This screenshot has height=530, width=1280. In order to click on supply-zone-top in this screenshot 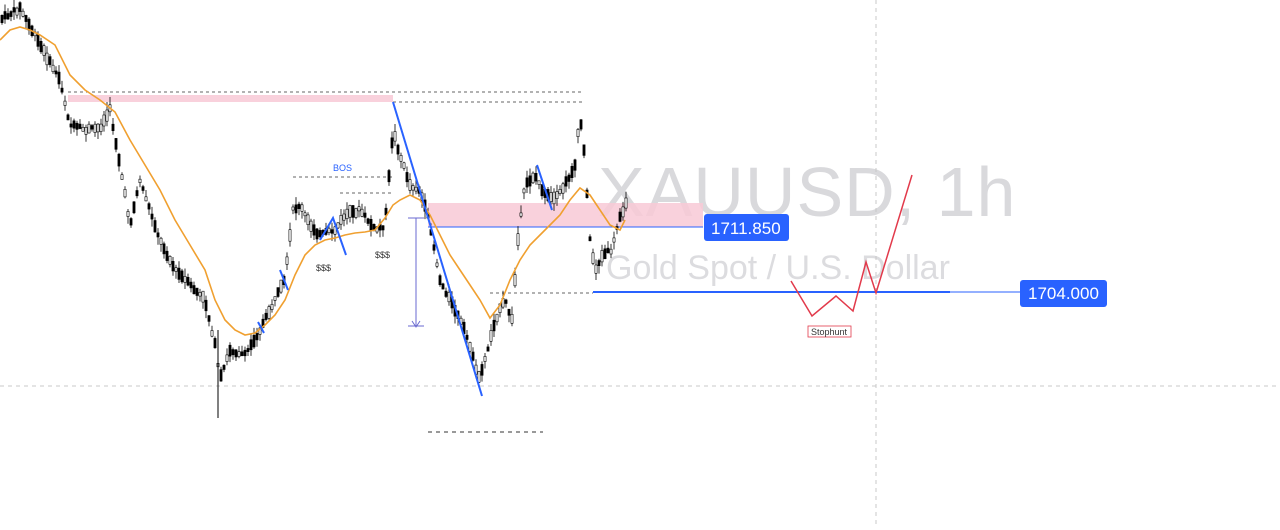, I will do `click(230, 98)`.